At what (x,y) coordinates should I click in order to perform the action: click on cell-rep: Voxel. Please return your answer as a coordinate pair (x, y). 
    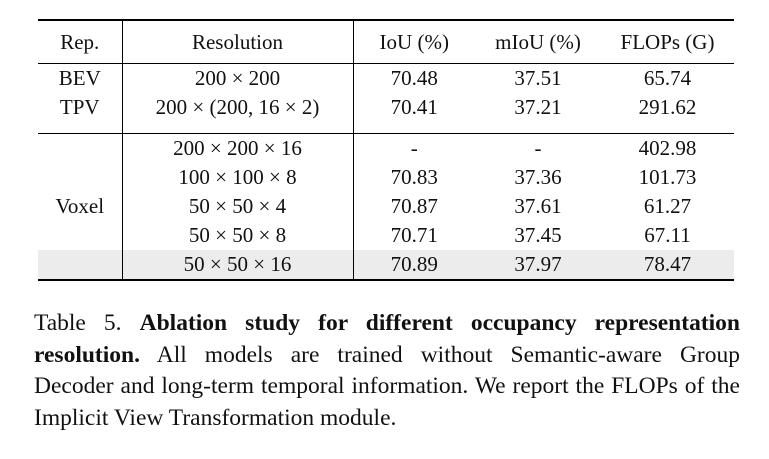
    Looking at the image, I should click on (80, 206).